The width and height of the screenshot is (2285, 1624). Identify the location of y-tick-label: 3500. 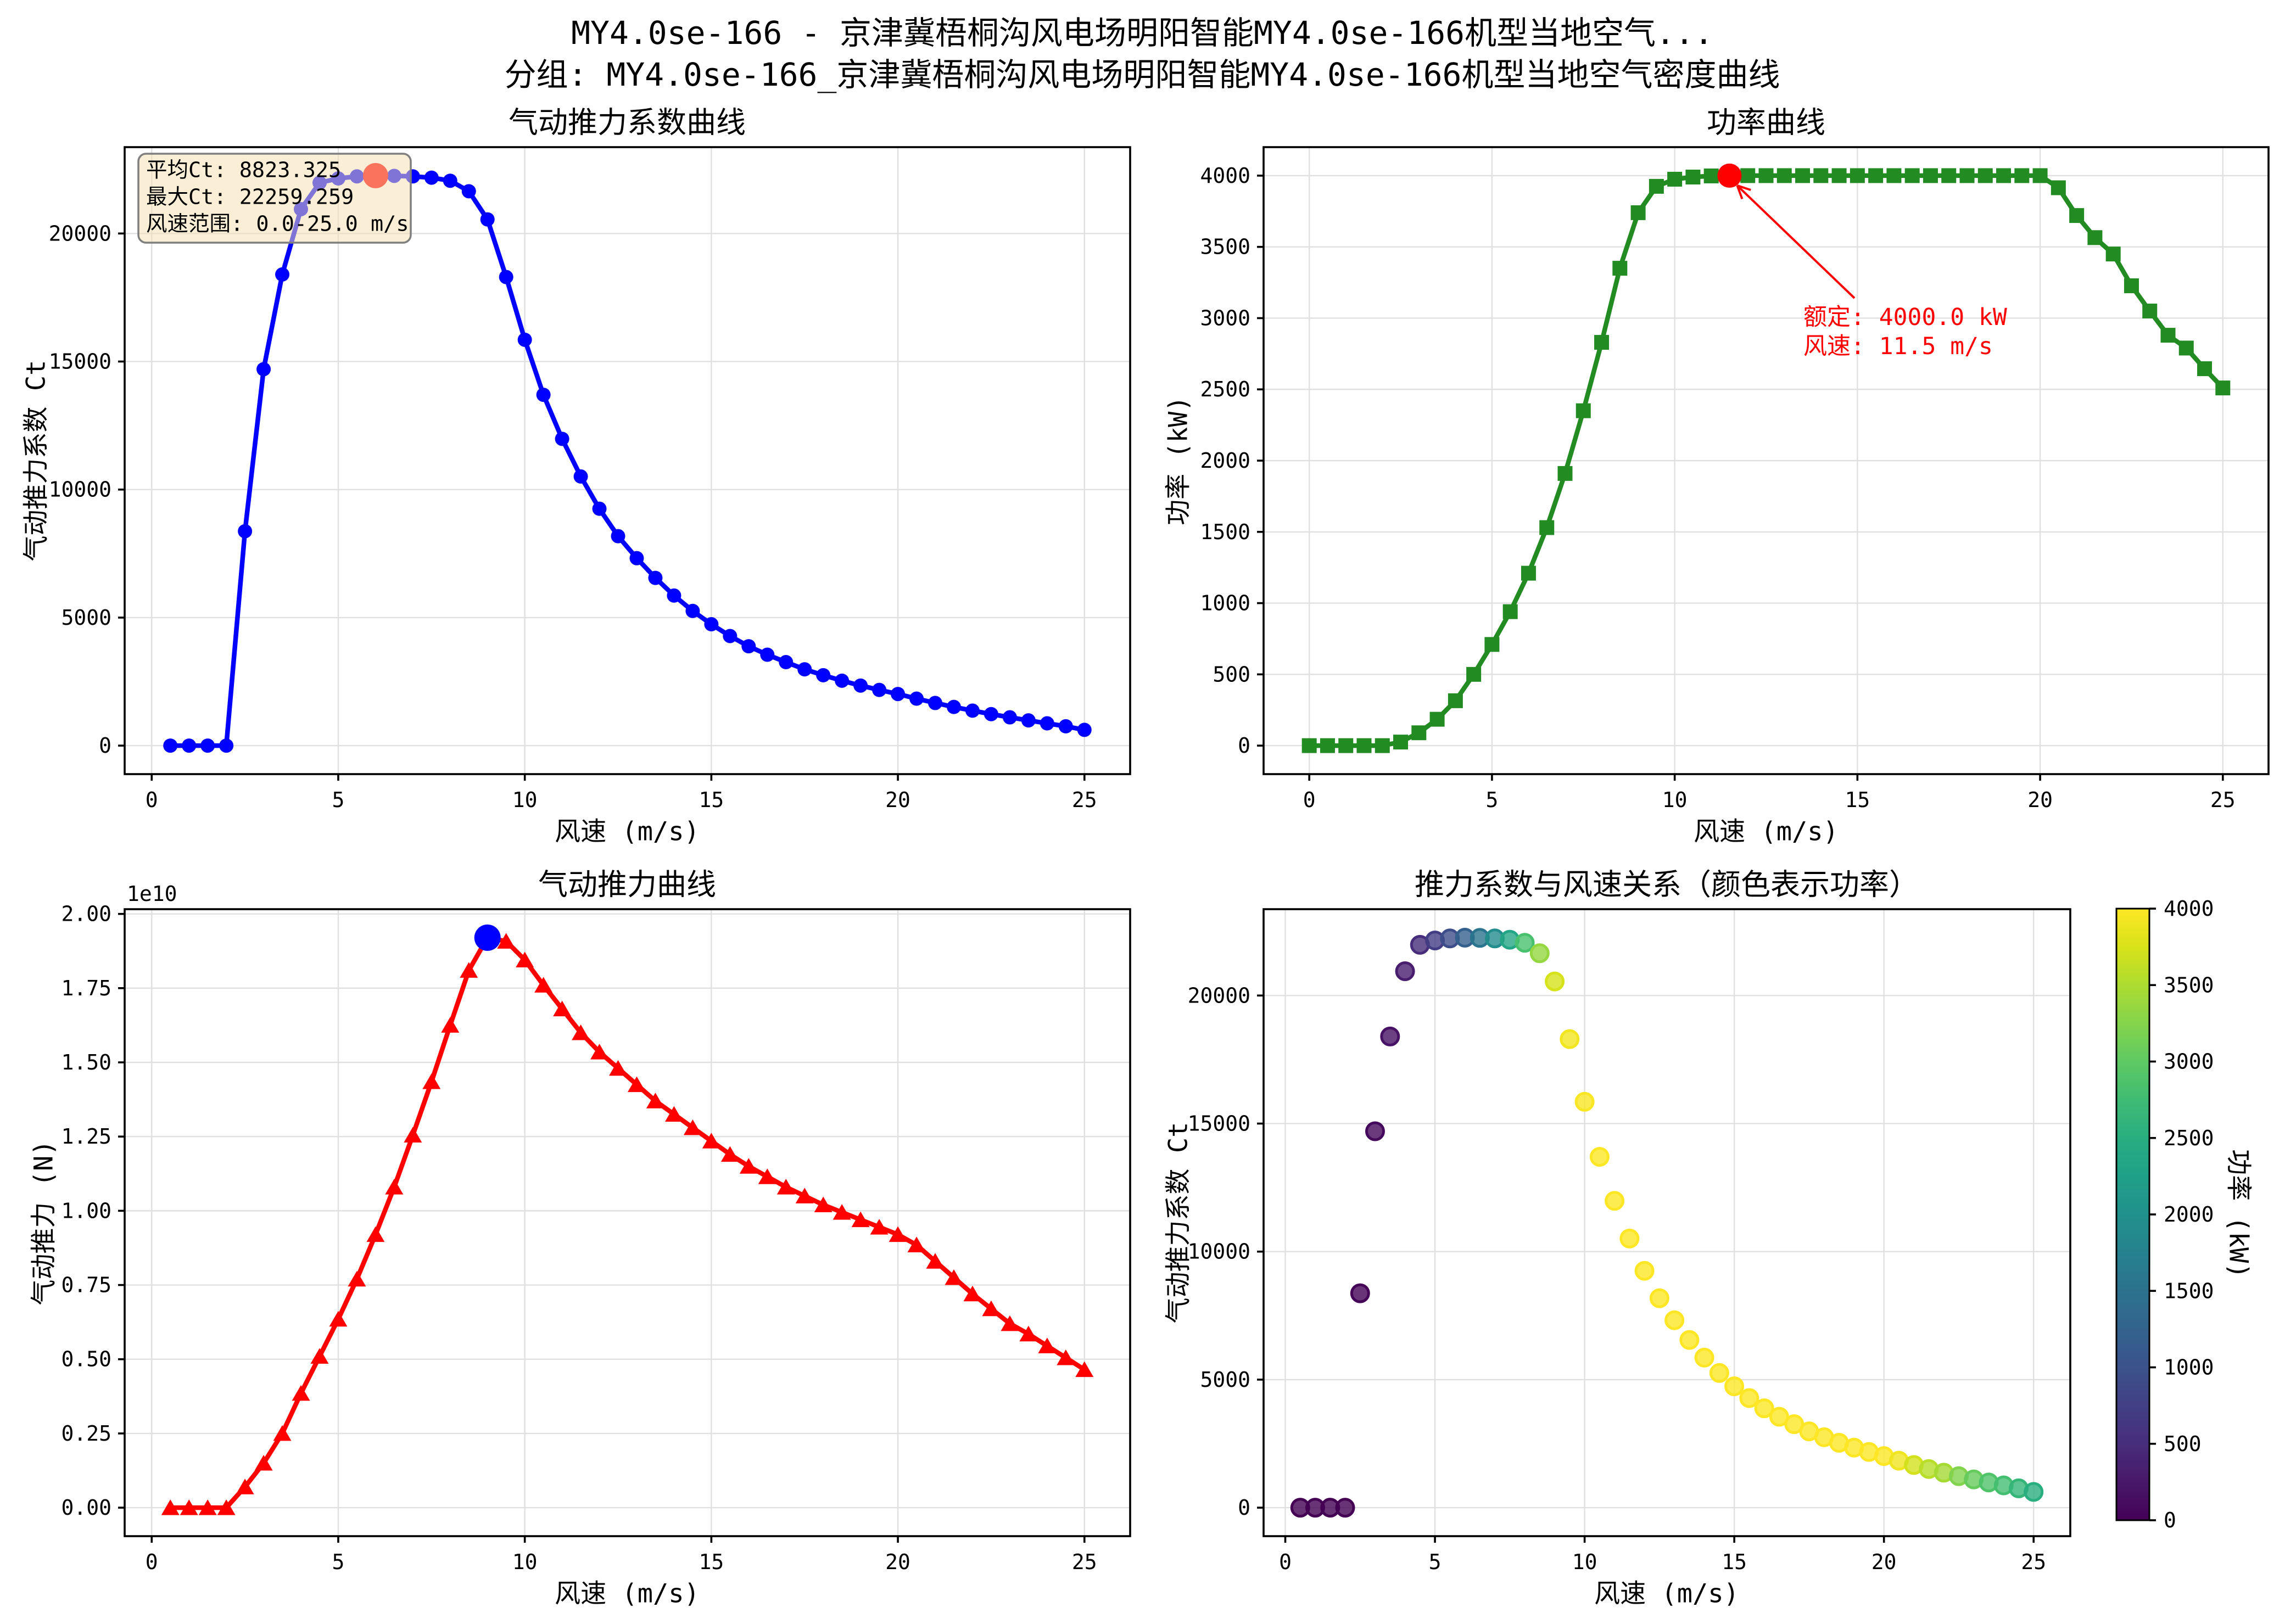
(1225, 247).